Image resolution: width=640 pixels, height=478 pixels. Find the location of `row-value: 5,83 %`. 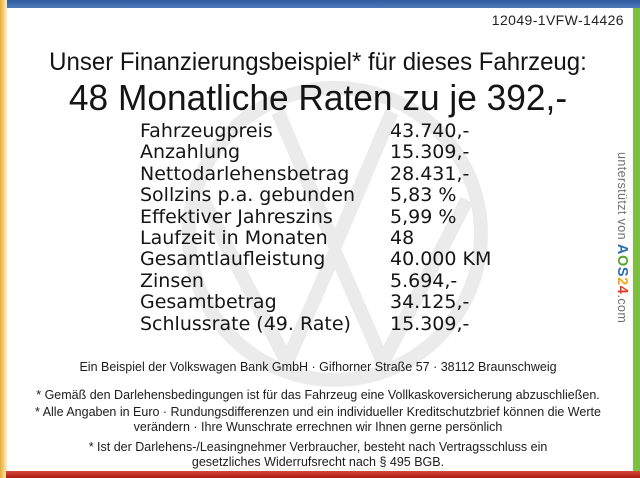

row-value: 5,83 % is located at coordinates (423, 195).